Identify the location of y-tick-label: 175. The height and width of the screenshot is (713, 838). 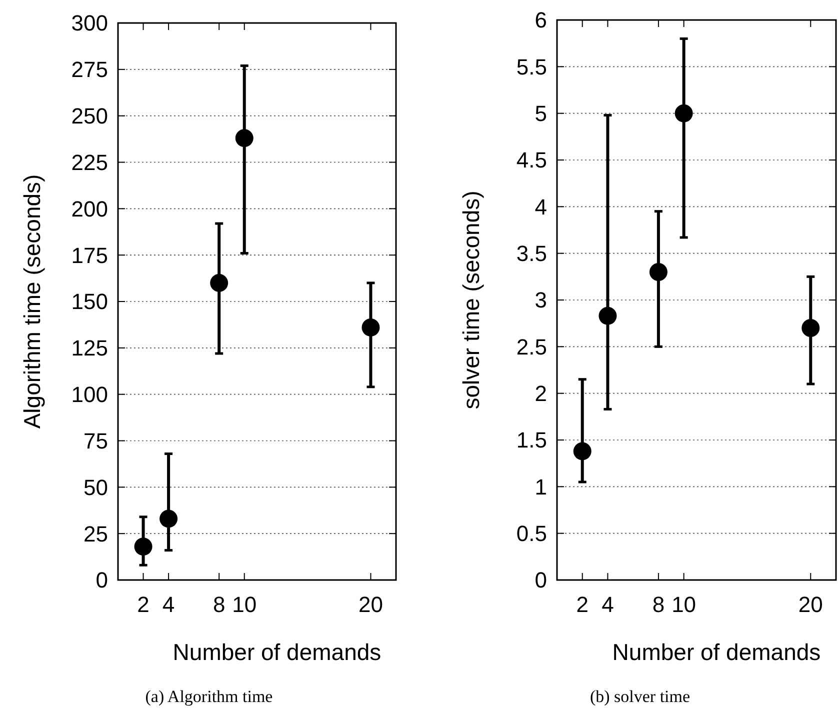
(89, 255).